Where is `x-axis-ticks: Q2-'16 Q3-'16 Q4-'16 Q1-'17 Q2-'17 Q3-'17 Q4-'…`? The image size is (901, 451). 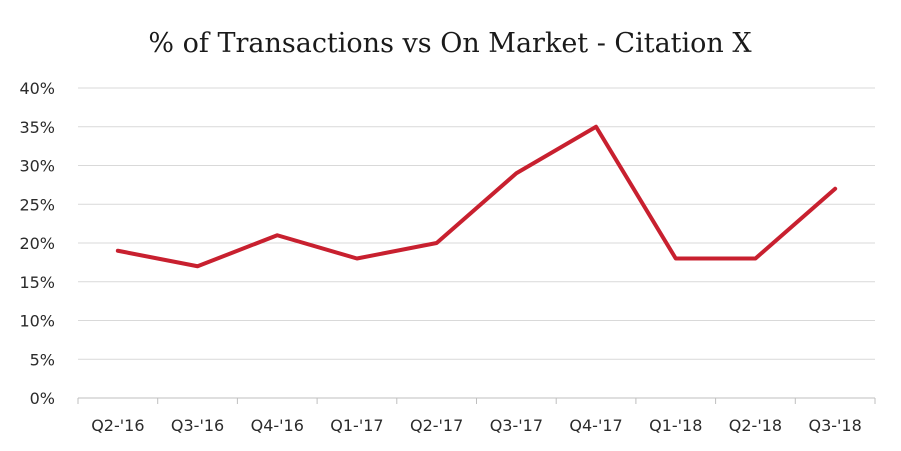
x-axis-ticks: Q2-'16 Q3-'16 Q4-'16 Q1-'17 Q2-'17 Q3-'17 Q4-'… is located at coordinates (476, 416).